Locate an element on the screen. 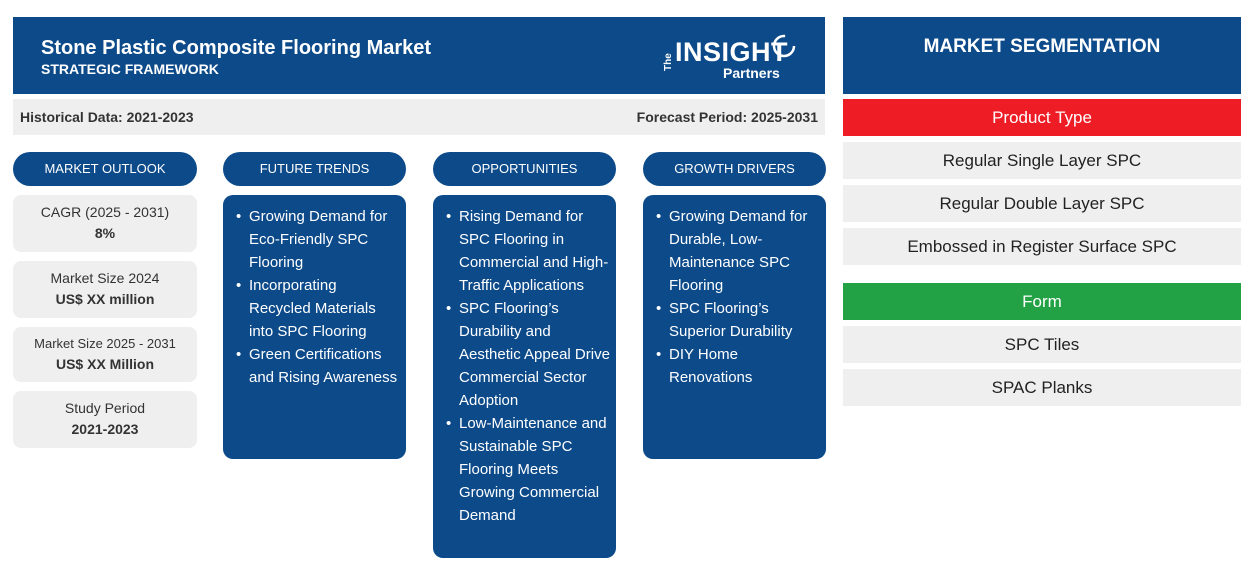  logo-the: The is located at coordinates (668, 62).